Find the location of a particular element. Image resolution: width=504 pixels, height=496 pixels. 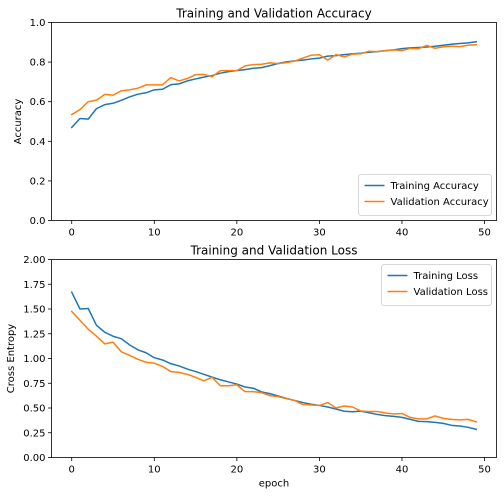

chart-title: Training and Validation Accuracy is located at coordinates (273, 14).